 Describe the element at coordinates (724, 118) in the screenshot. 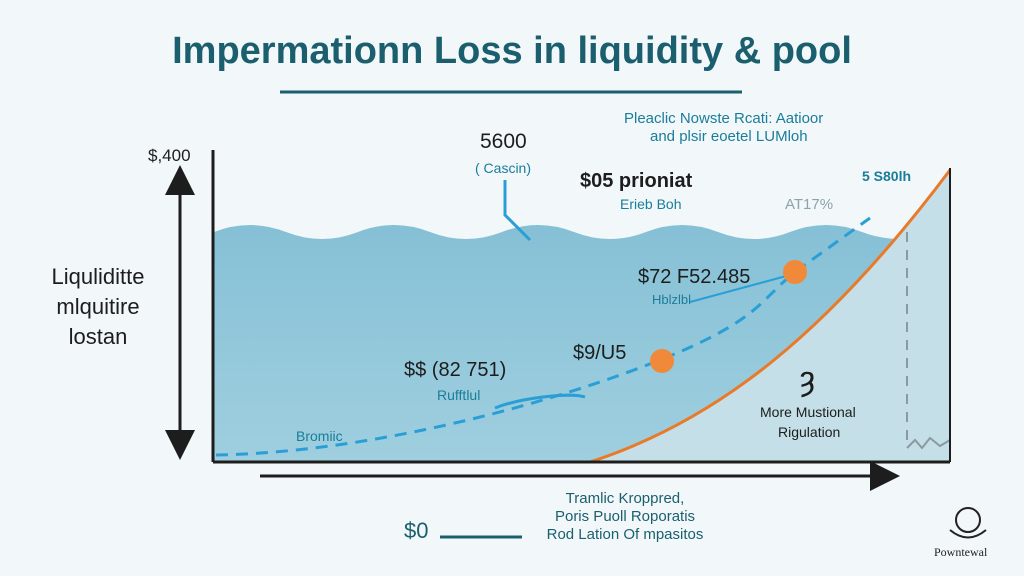

I see `note-line-1: Pleaclic Nowste Rcati: Aatioor` at that location.